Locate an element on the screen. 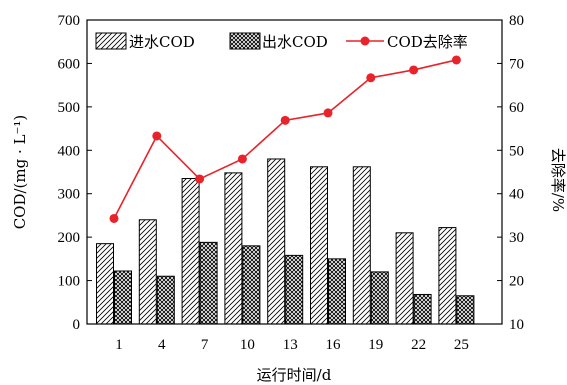  legend-item-removal-rate: COD去除率 is located at coordinates (407, 42).